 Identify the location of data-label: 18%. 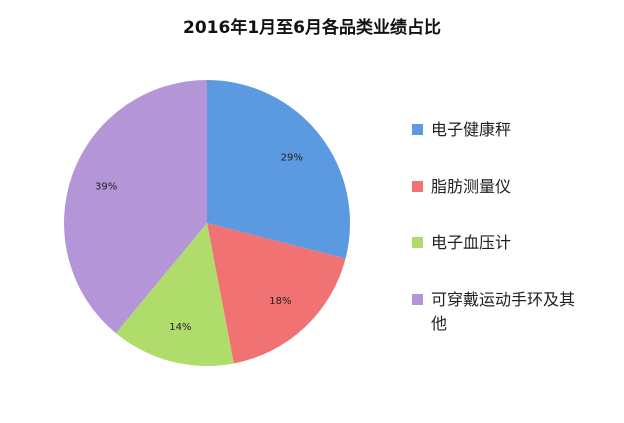
(280, 301).